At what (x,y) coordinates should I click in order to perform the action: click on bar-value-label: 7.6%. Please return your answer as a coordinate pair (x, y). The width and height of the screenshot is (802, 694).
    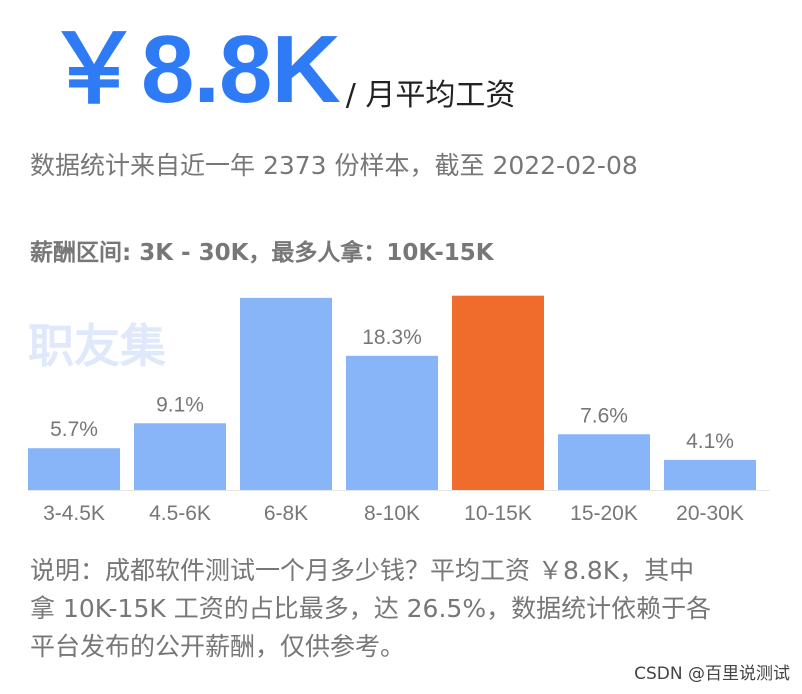
    Looking at the image, I should click on (604, 415).